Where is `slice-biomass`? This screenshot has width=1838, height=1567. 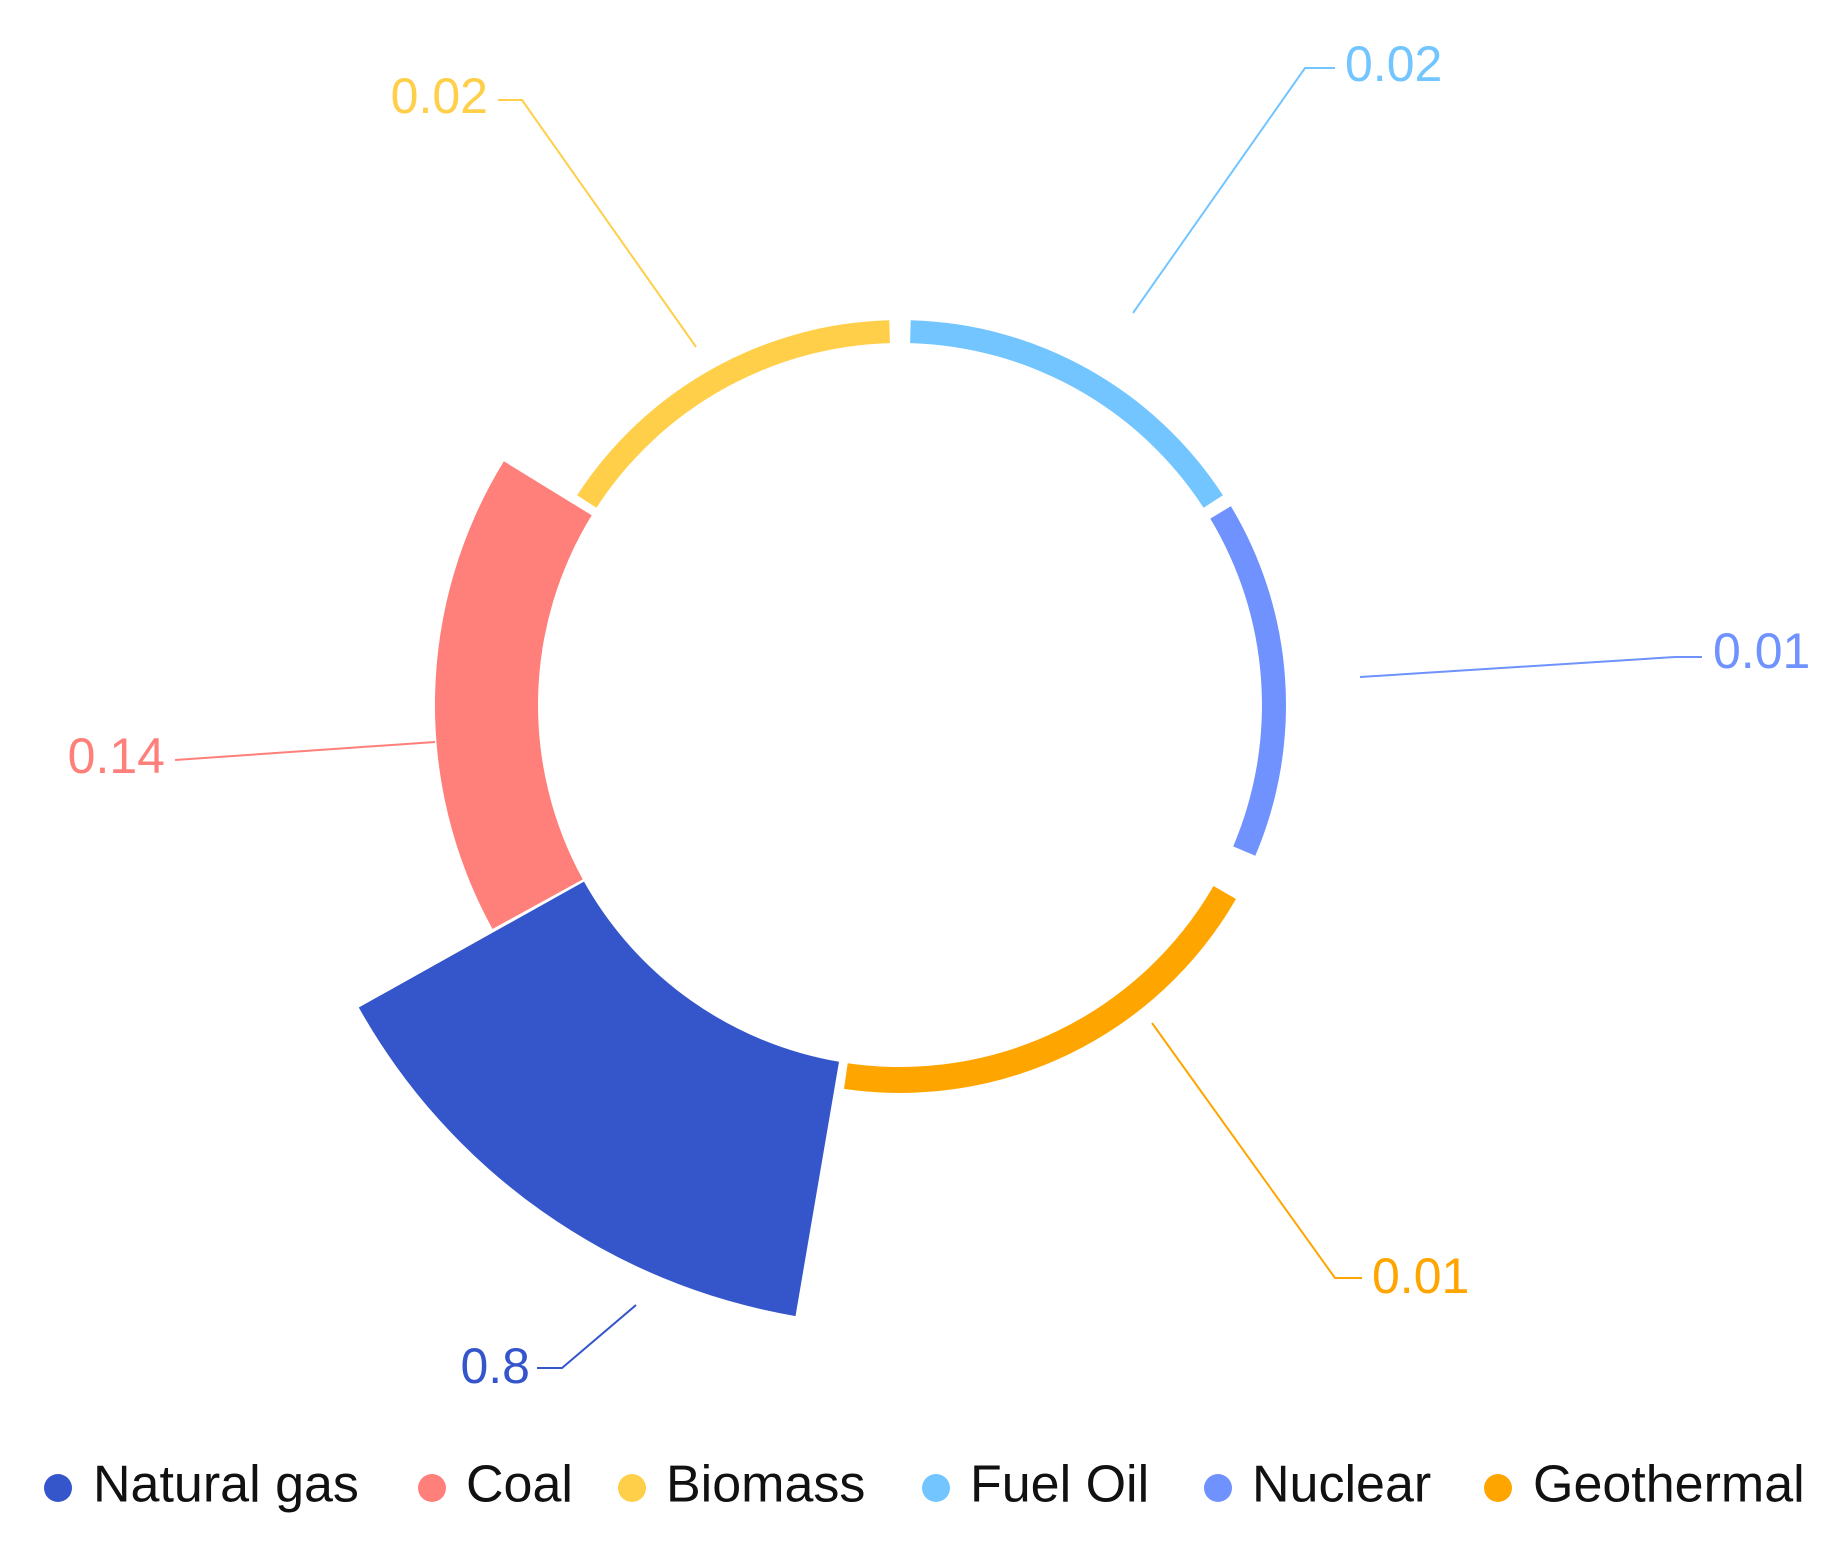 slice-biomass is located at coordinates (733, 414).